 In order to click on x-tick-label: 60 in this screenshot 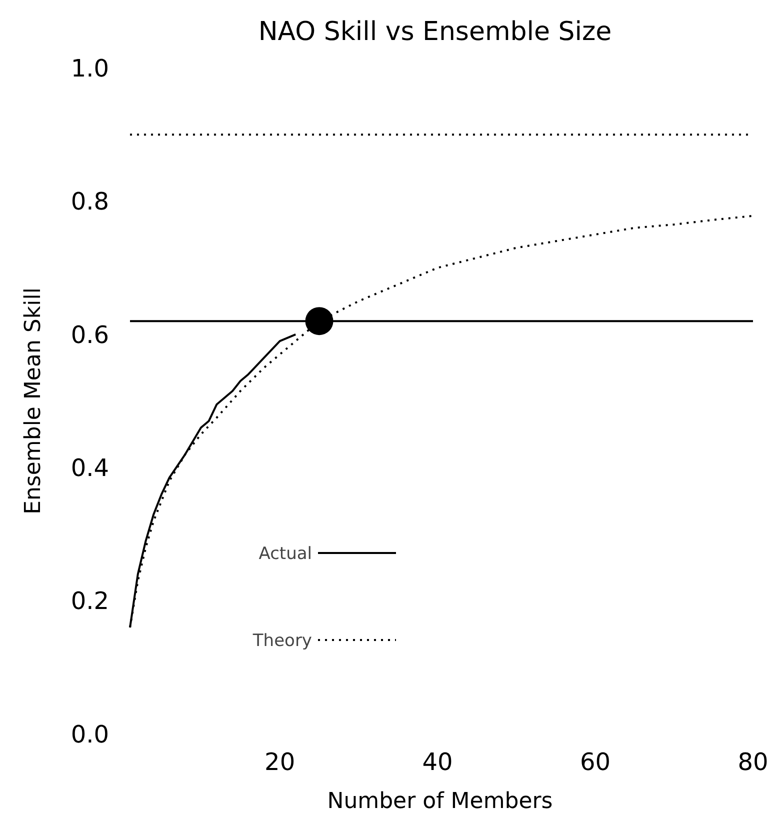, I will do `click(595, 762)`.